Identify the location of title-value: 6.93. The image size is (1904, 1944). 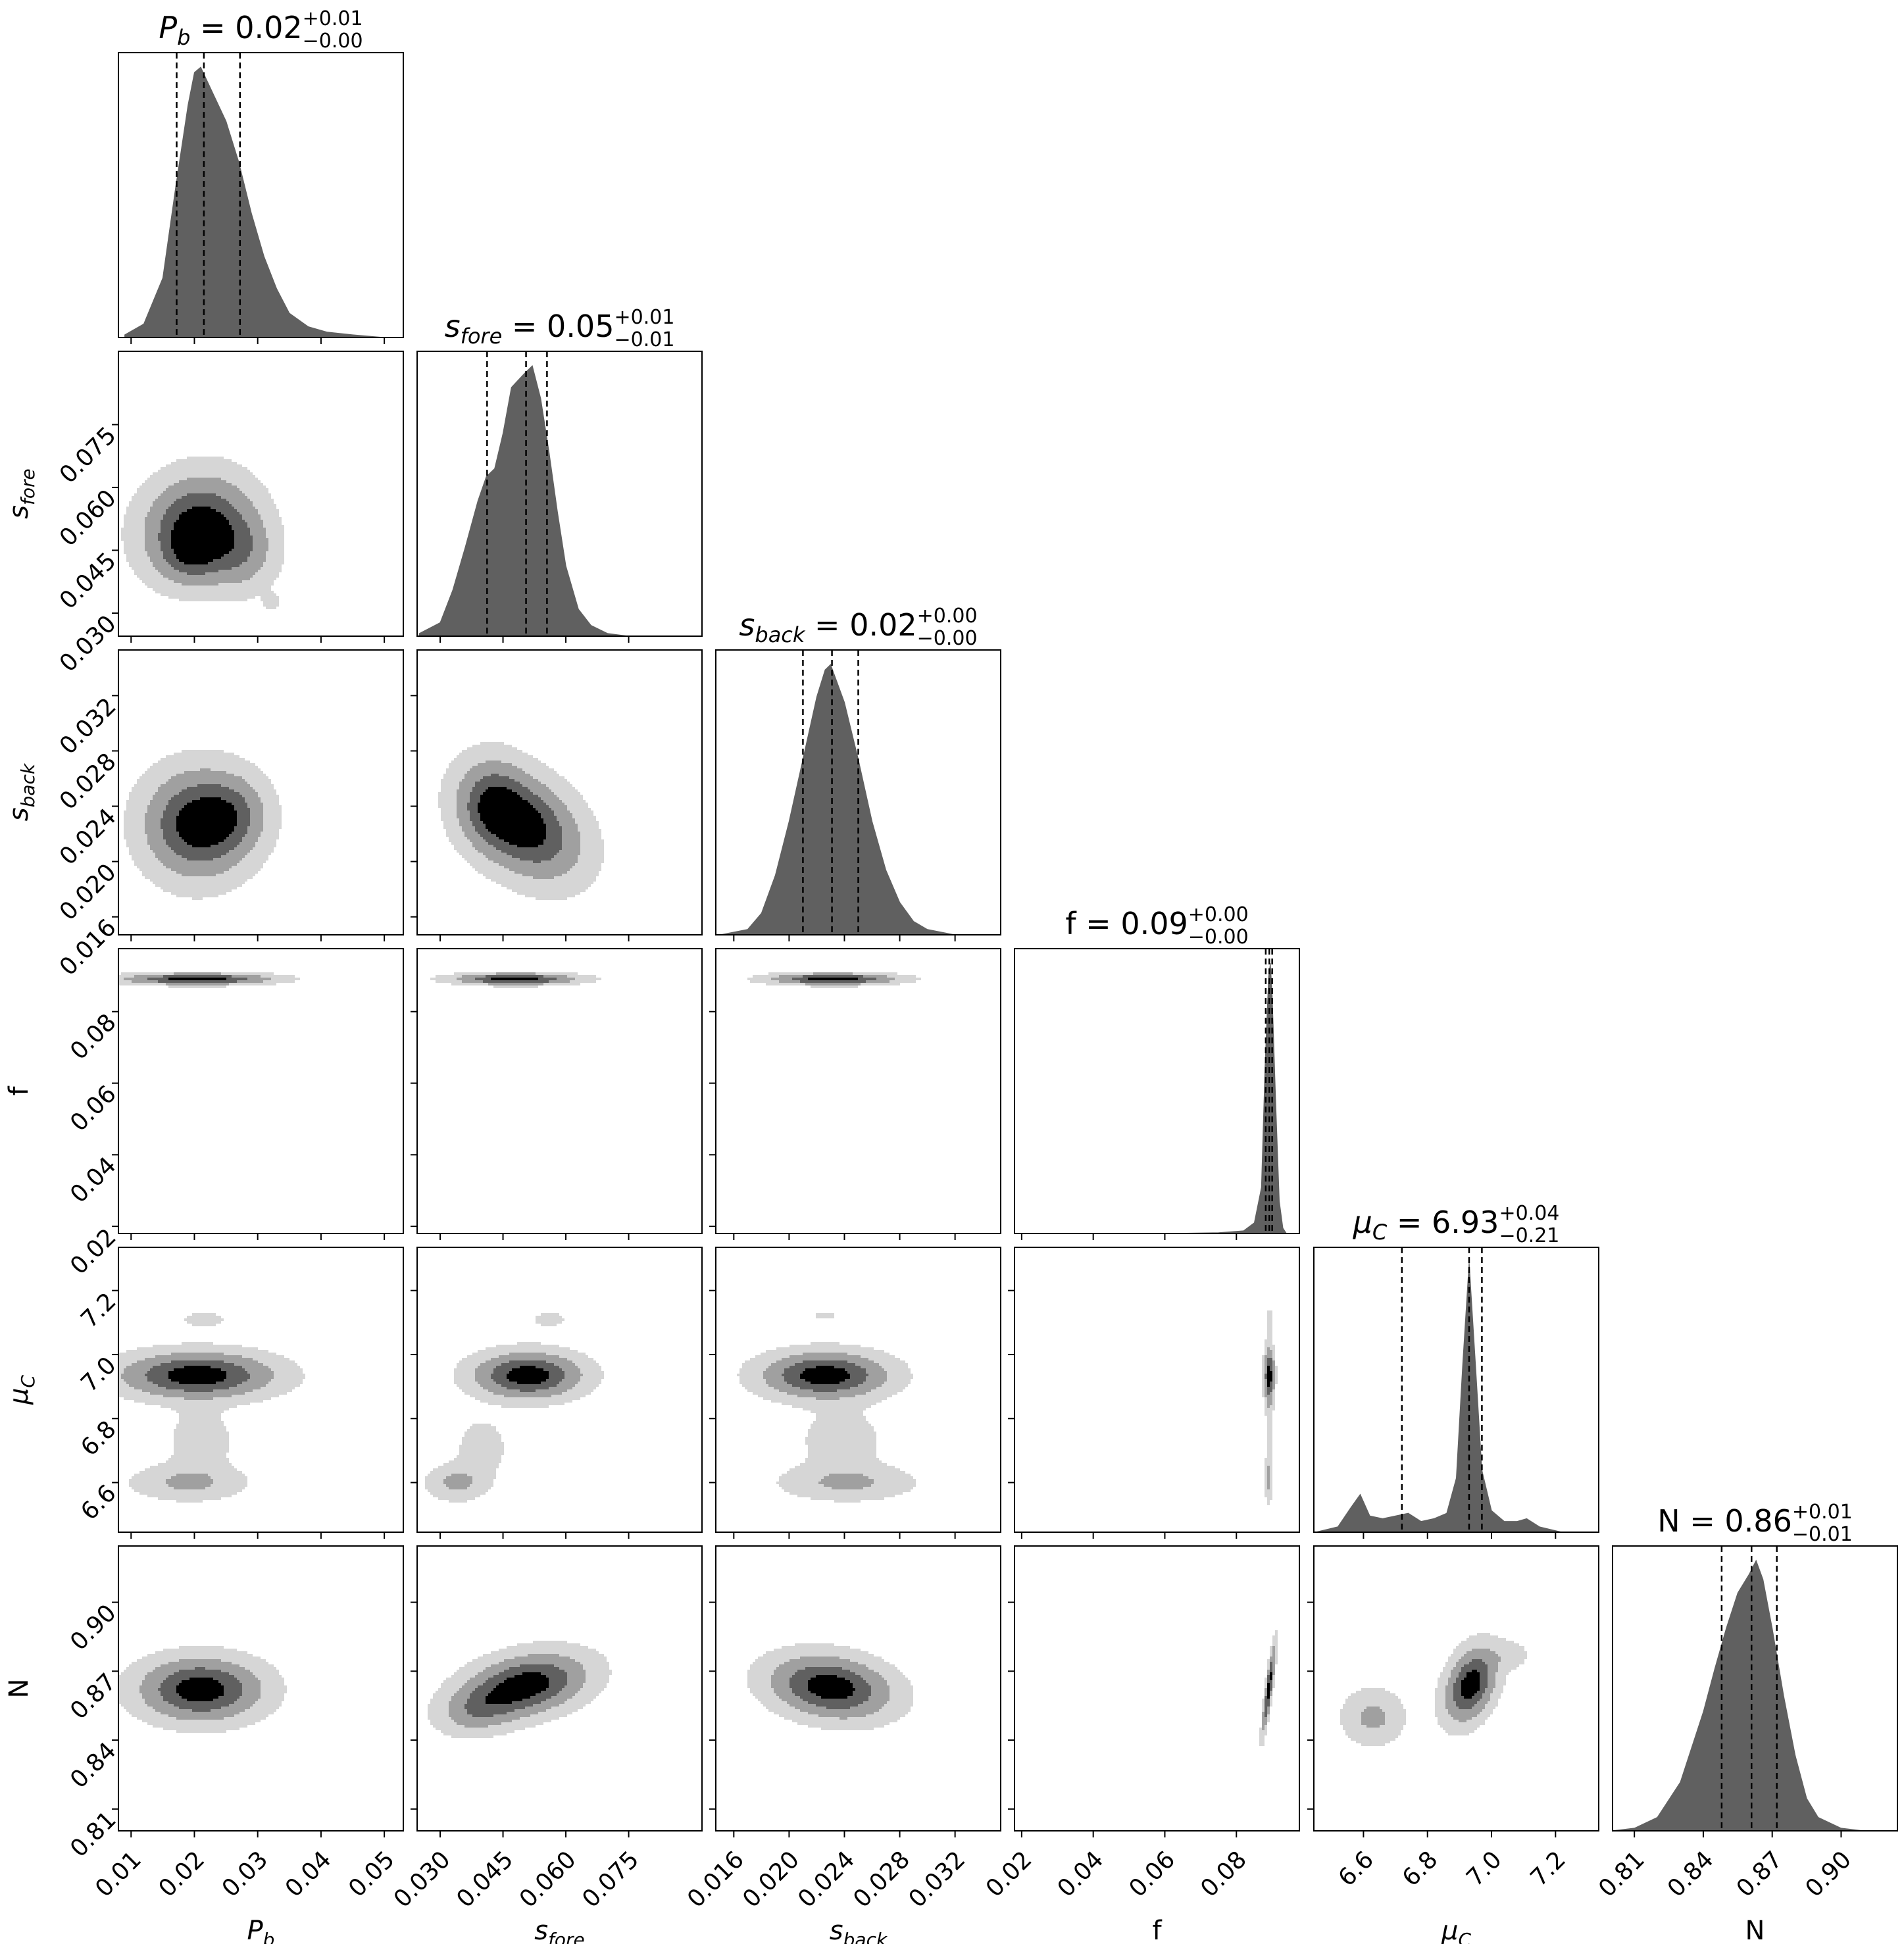
(1465, 1222).